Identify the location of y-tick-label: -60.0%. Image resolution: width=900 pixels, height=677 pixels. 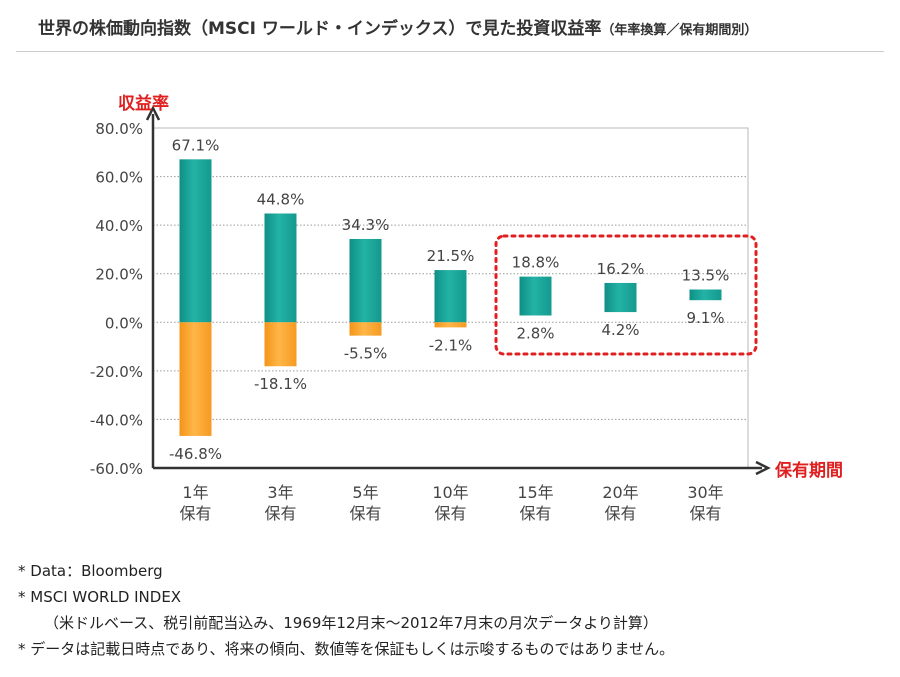
(116, 469).